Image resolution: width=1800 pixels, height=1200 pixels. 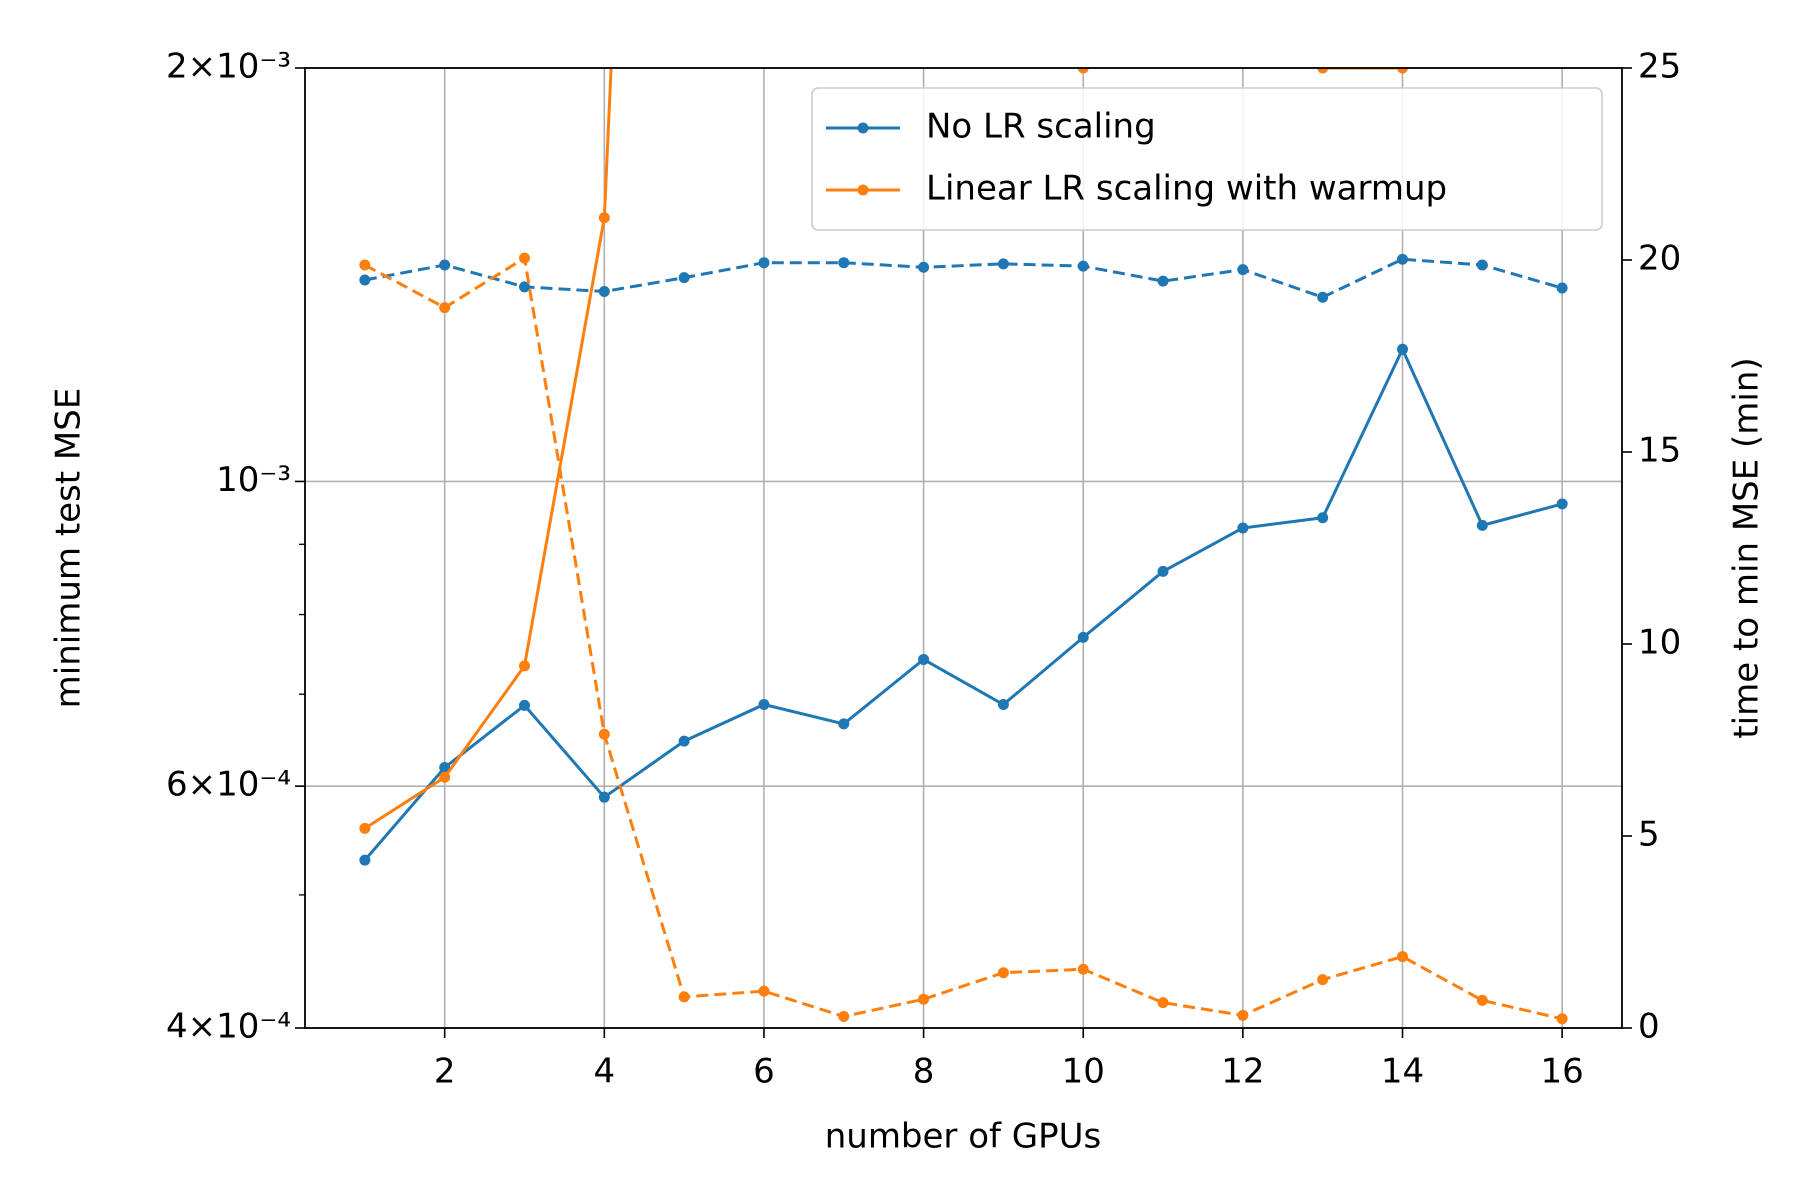 I want to click on x-tick-label: 10, so click(x=1083, y=1072).